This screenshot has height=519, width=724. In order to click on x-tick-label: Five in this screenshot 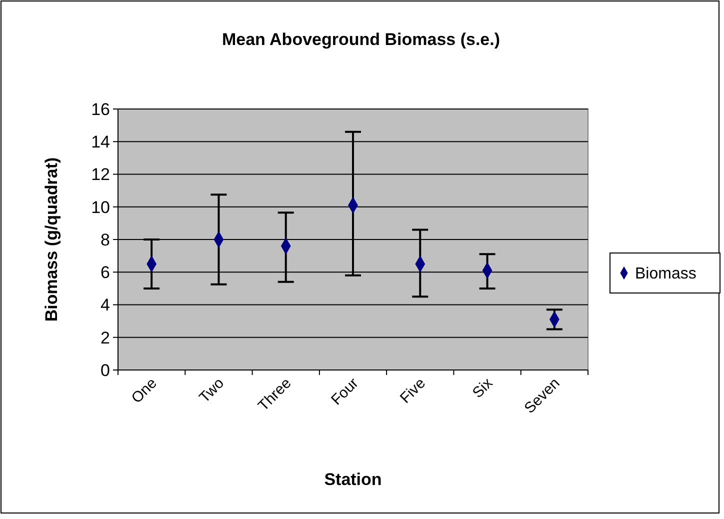, I will do `click(412, 390)`.